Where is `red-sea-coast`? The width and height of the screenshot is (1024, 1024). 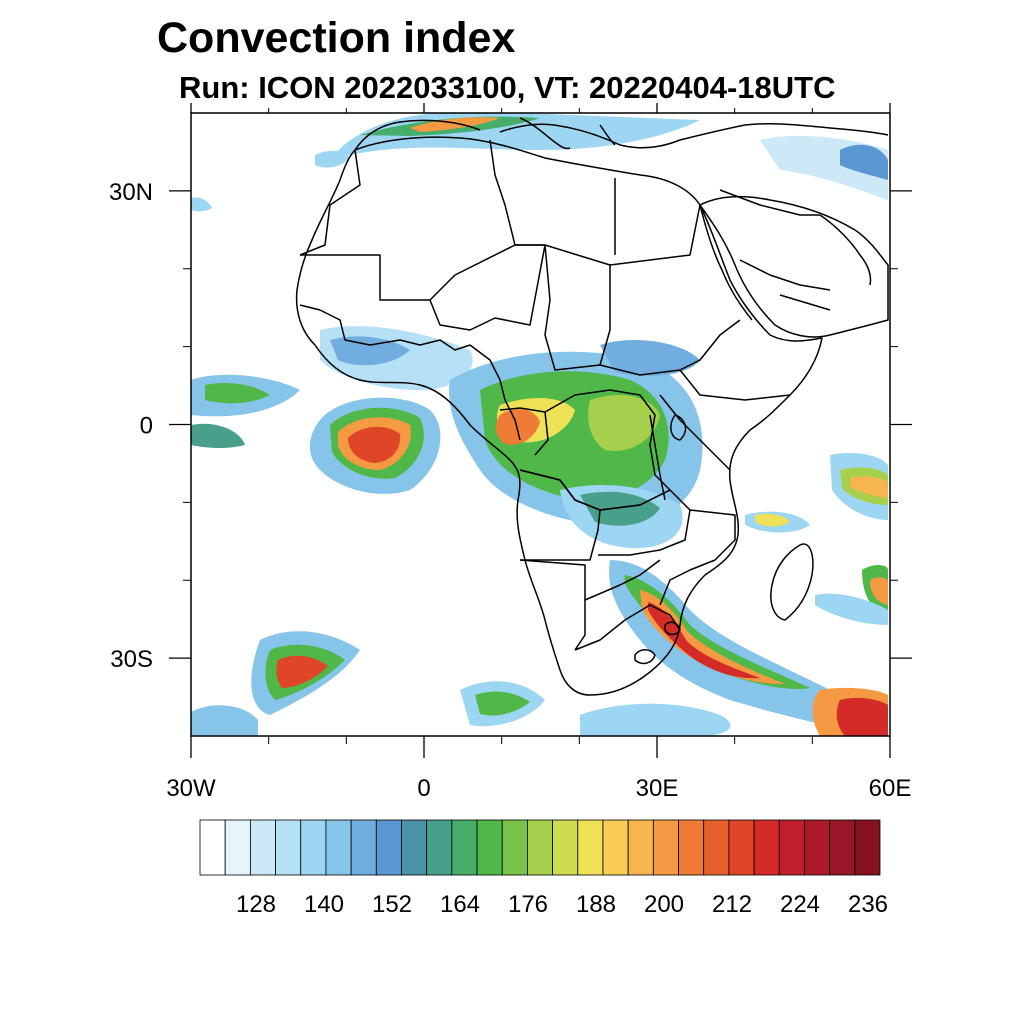
red-sea-coast is located at coordinates (726, 262).